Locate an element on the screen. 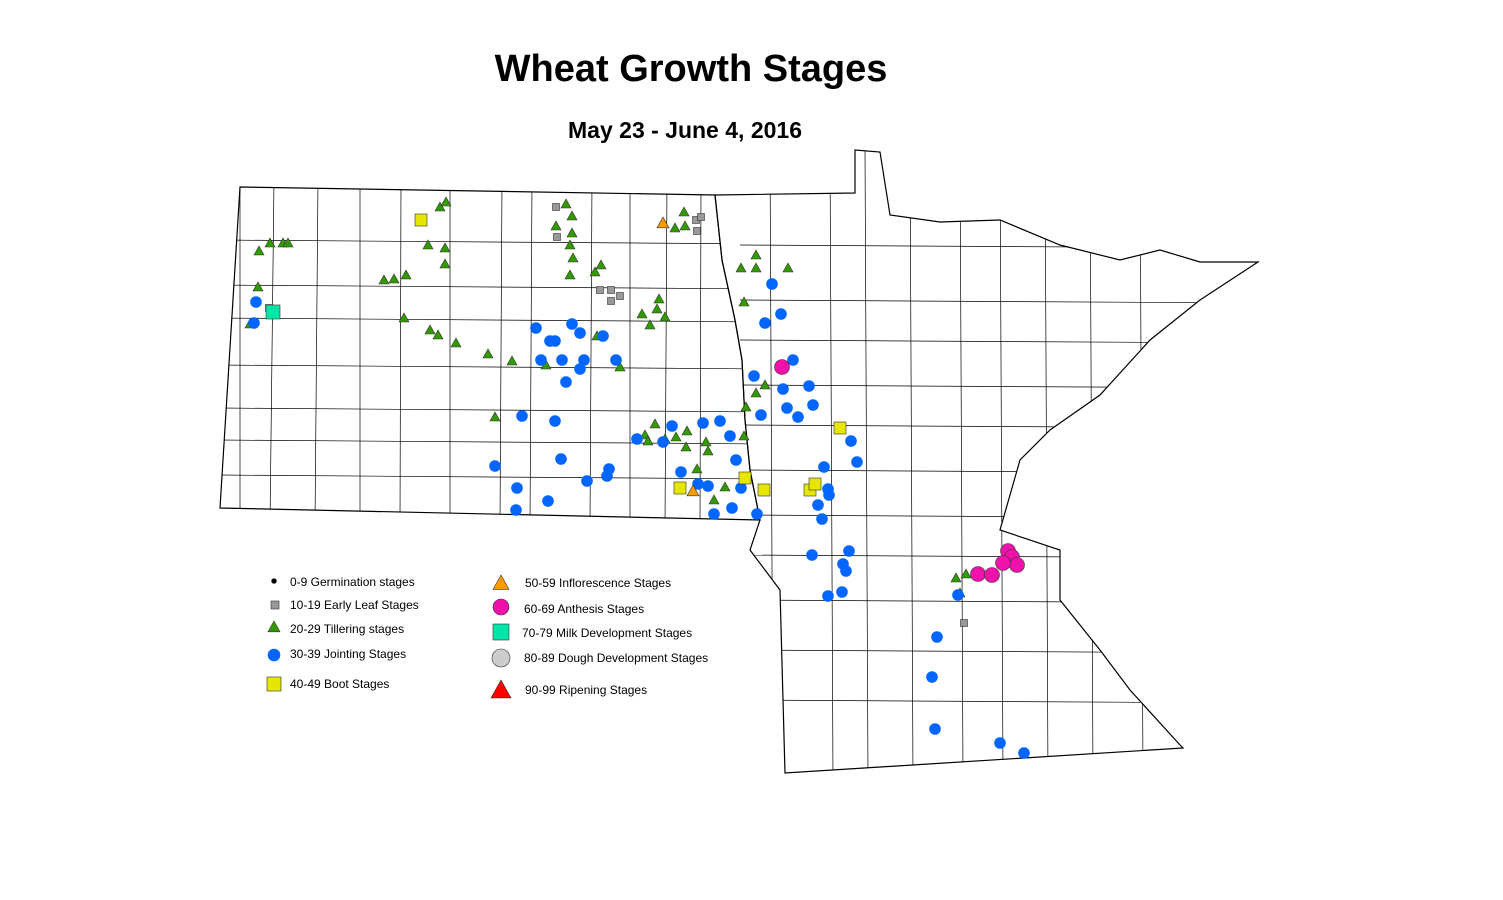 The image size is (1503, 900). marker-inflorescence is located at coordinates (663, 222).